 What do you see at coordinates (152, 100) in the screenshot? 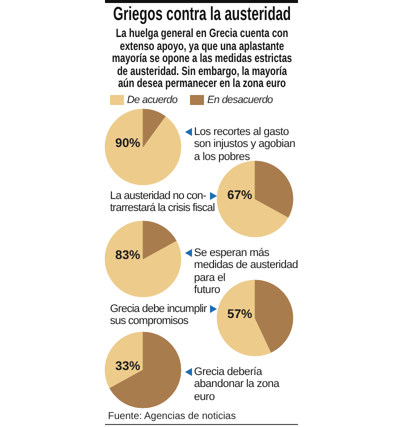
I see `legend-label: De acuerdo` at bounding box center [152, 100].